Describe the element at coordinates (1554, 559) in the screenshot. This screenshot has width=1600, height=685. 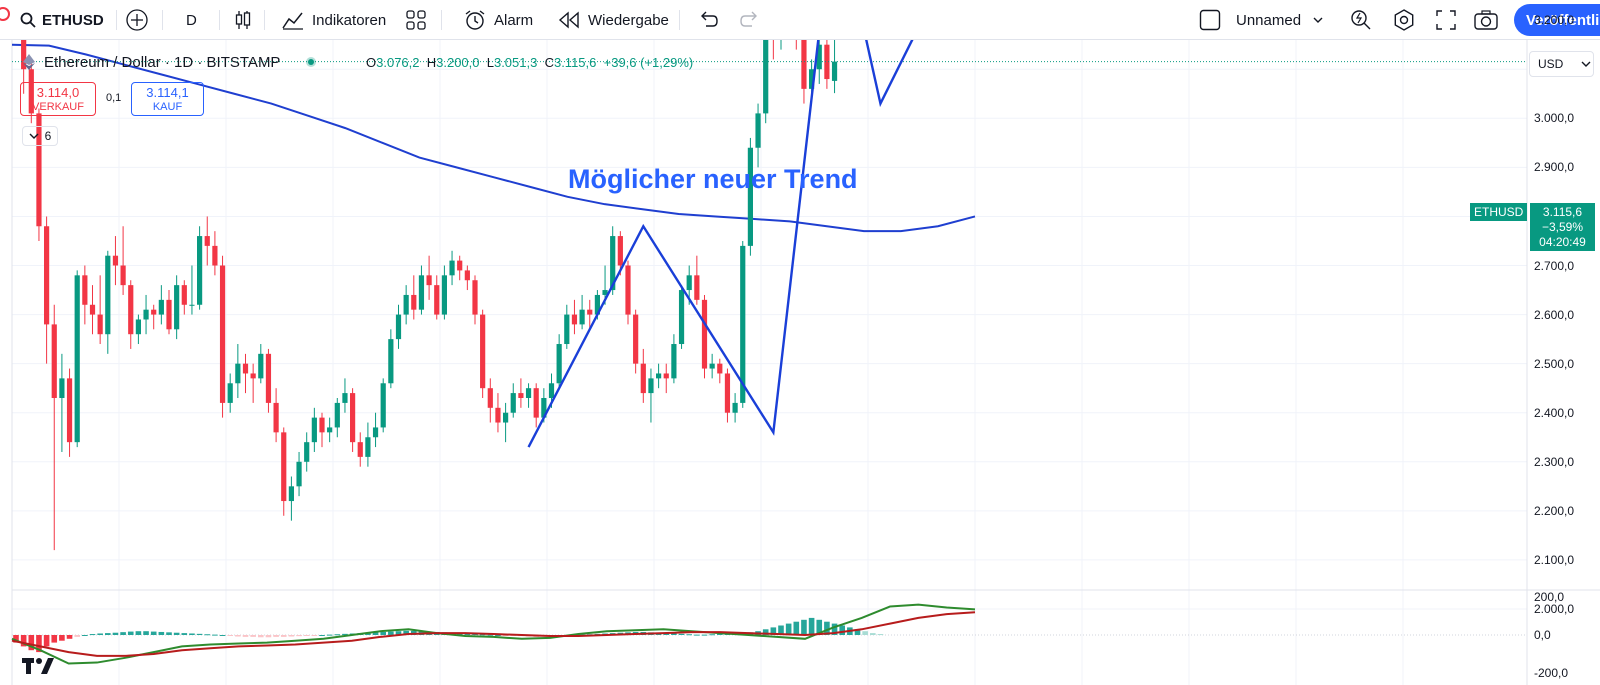
I see `price-axis-label: 2.100,0` at that location.